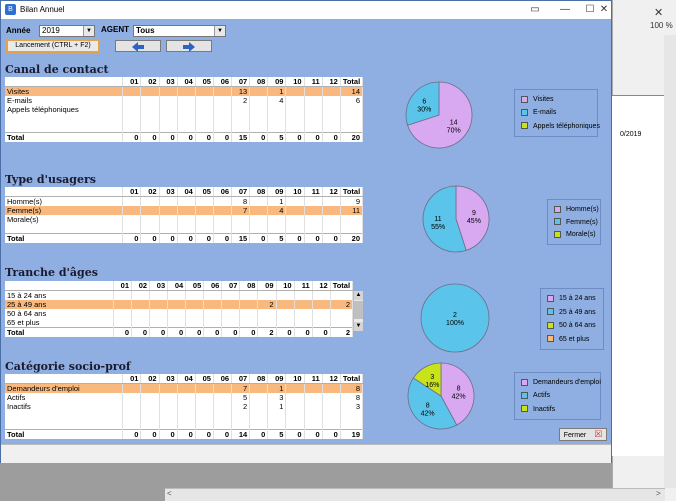 Image resolution: width=676 pixels, height=501 pixels. I want to click on table-row: Femme(s) 7 4 11, so click(184, 210).